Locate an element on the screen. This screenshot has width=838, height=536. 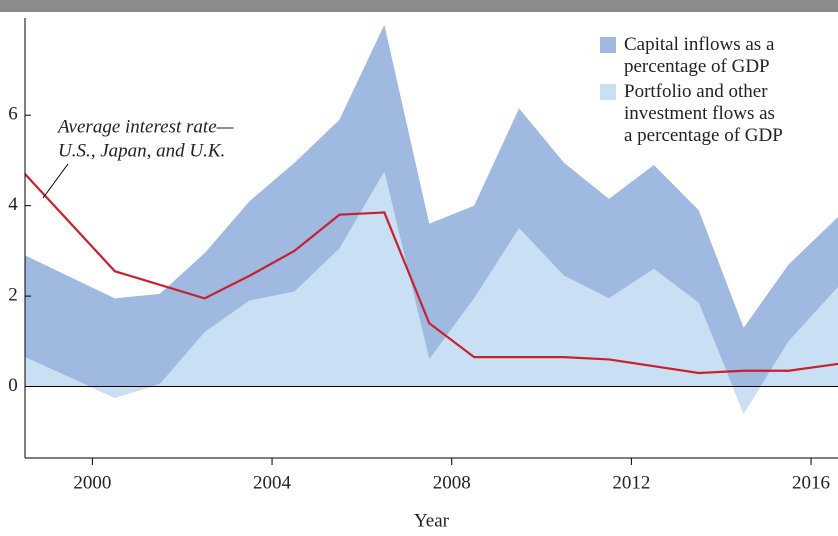
y-tick-label: 6 is located at coordinates (13, 114).